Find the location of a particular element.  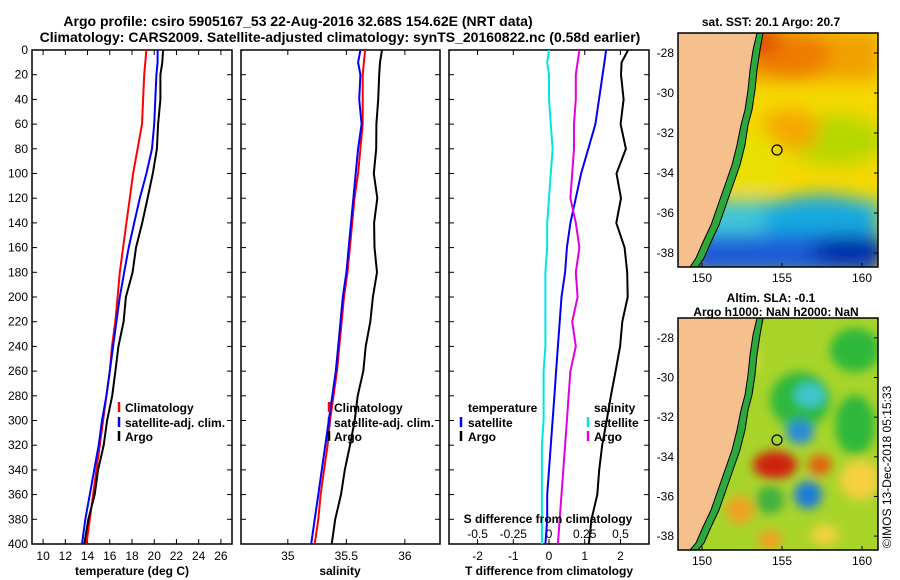

x-tick-label: 12 is located at coordinates (66, 556).